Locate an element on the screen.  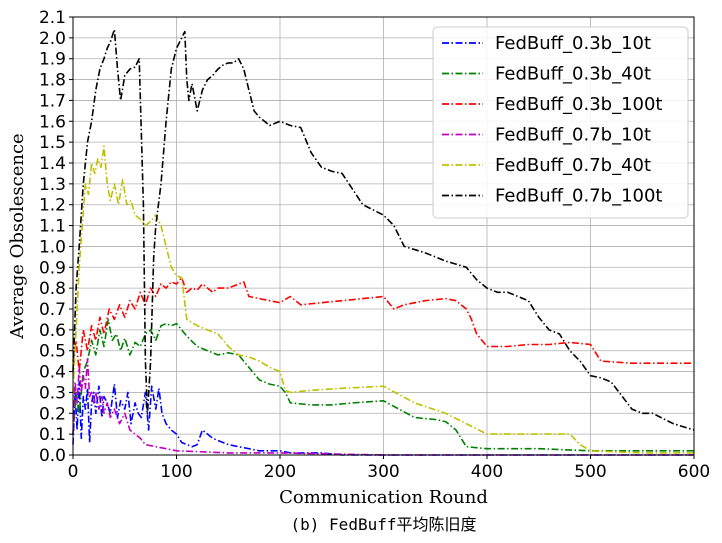
y-tick-label: 1.3 is located at coordinates (52, 185).